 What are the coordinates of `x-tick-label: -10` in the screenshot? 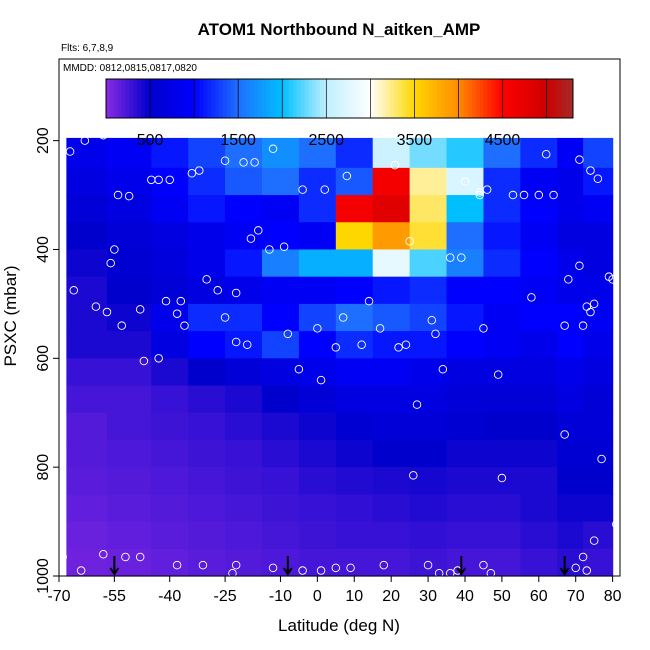 It's located at (280, 596).